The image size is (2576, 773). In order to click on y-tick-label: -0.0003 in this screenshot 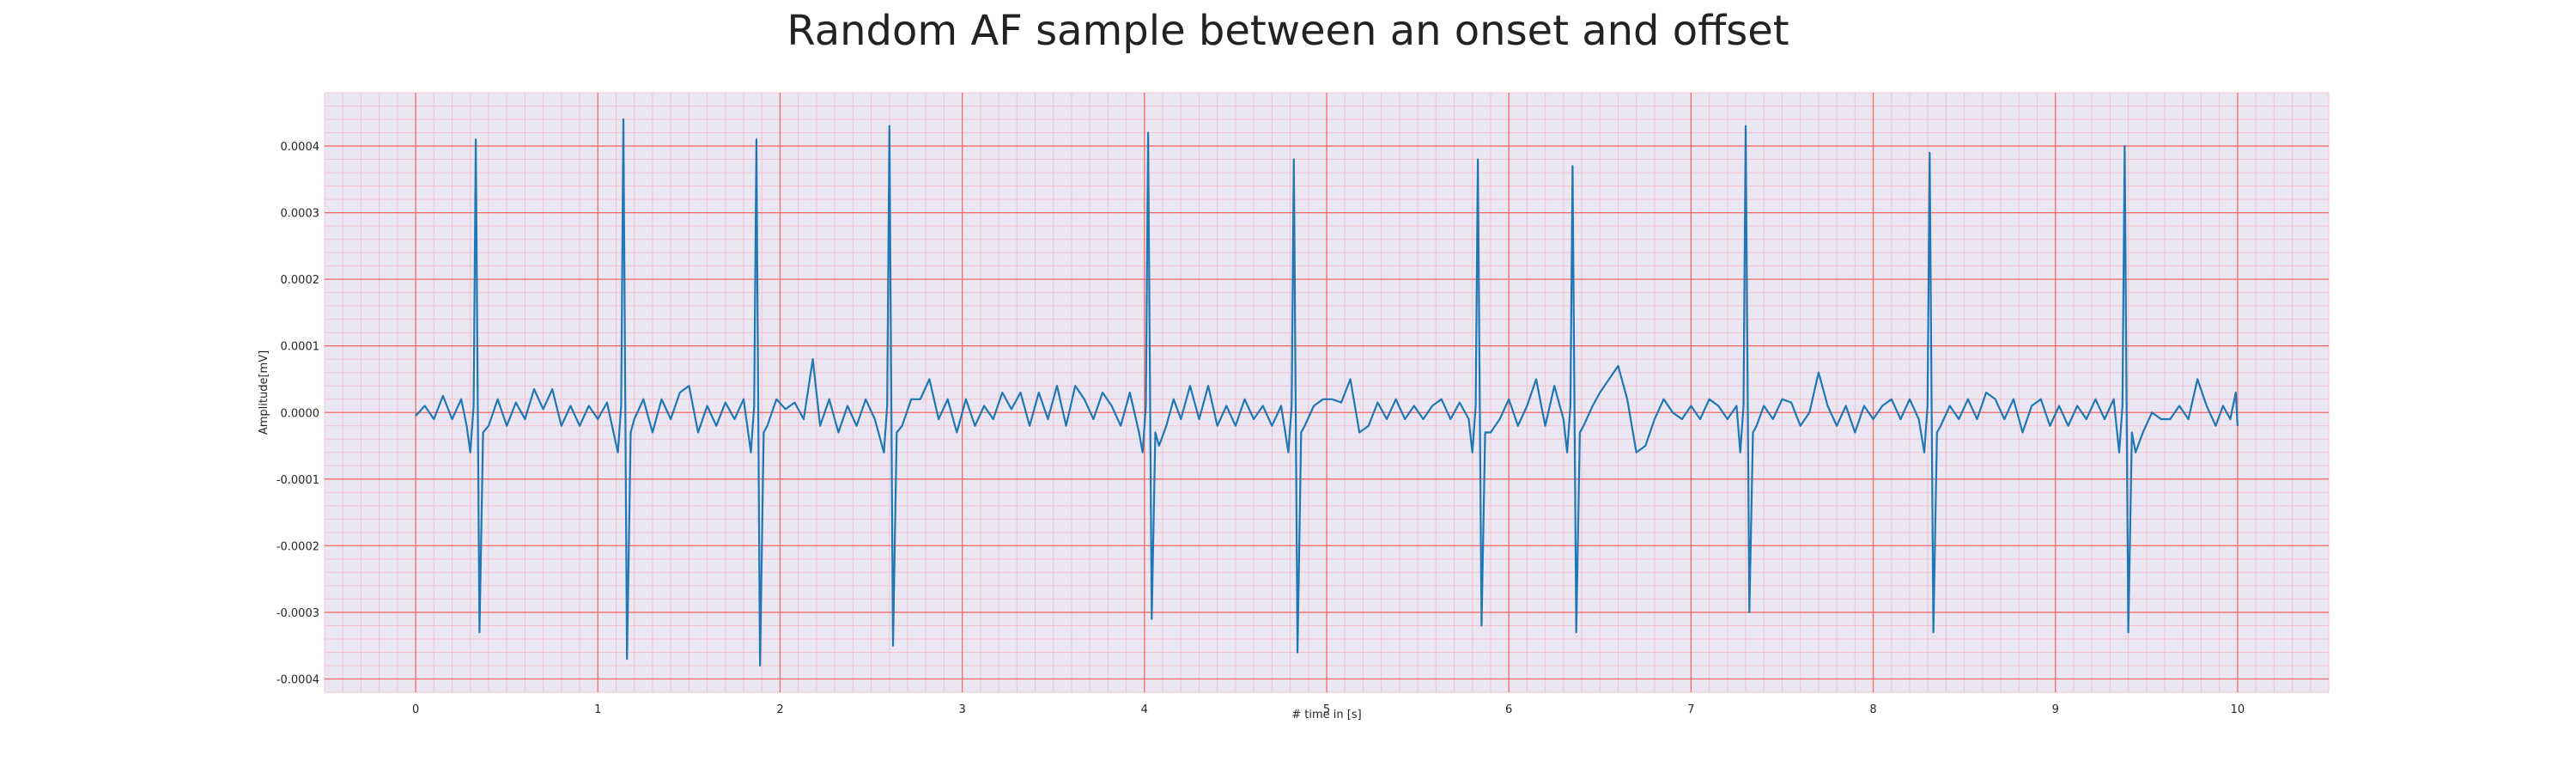, I will do `click(297, 613)`.